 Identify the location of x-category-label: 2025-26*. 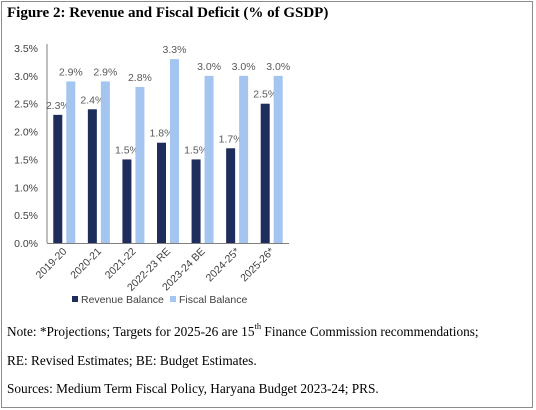
(257, 265).